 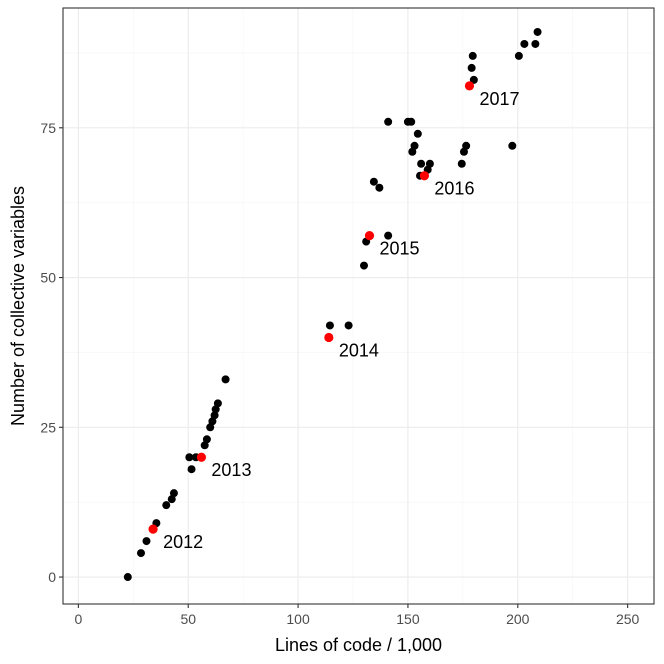 I want to click on x-tick-label: 200, so click(x=518, y=619).